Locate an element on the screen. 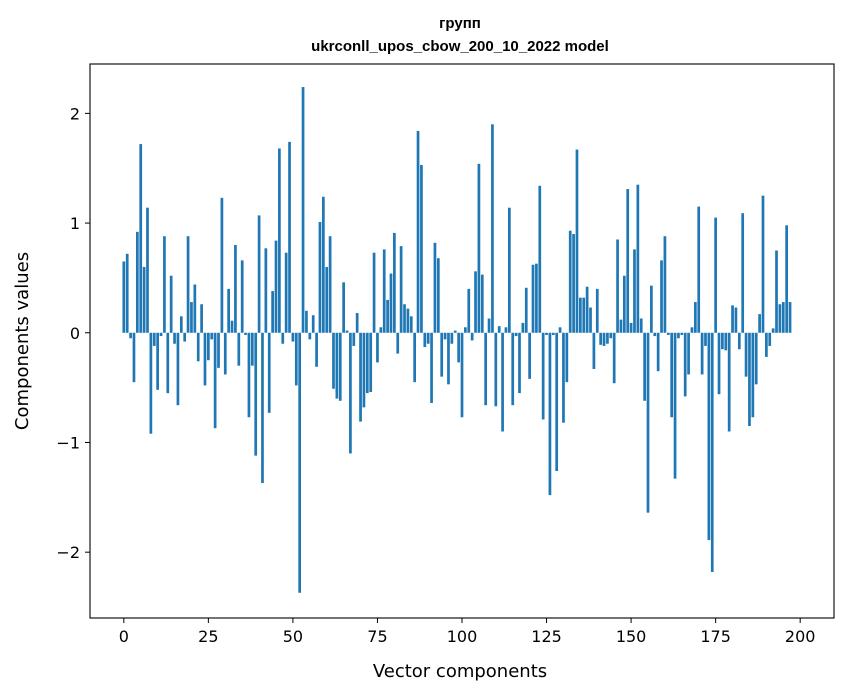  x-tick-label: 200 is located at coordinates (800, 636).